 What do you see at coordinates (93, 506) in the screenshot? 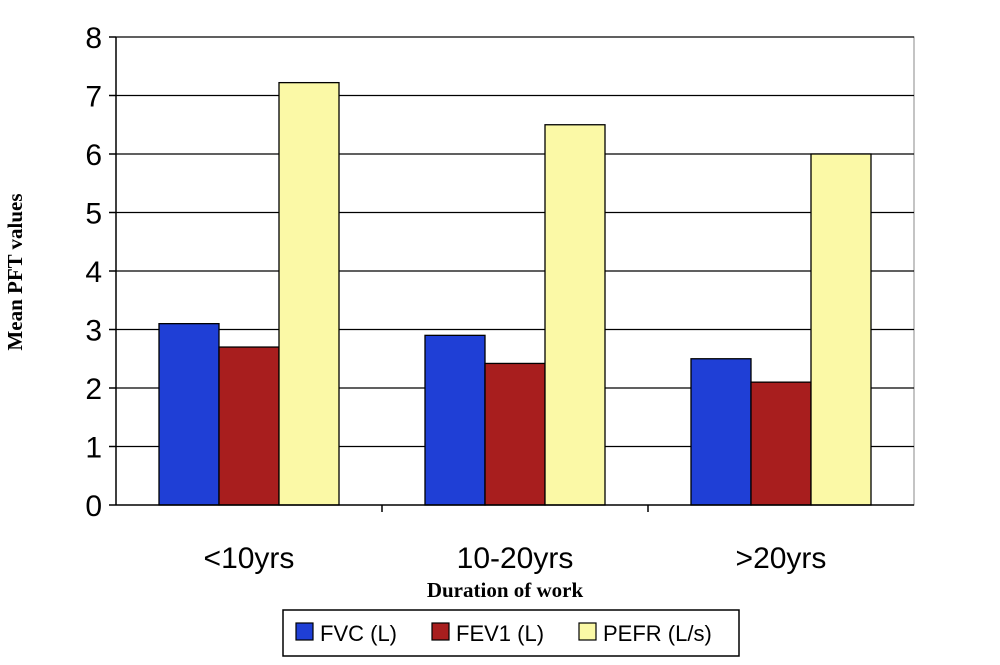
I see `y-tick-label: 0` at bounding box center [93, 506].